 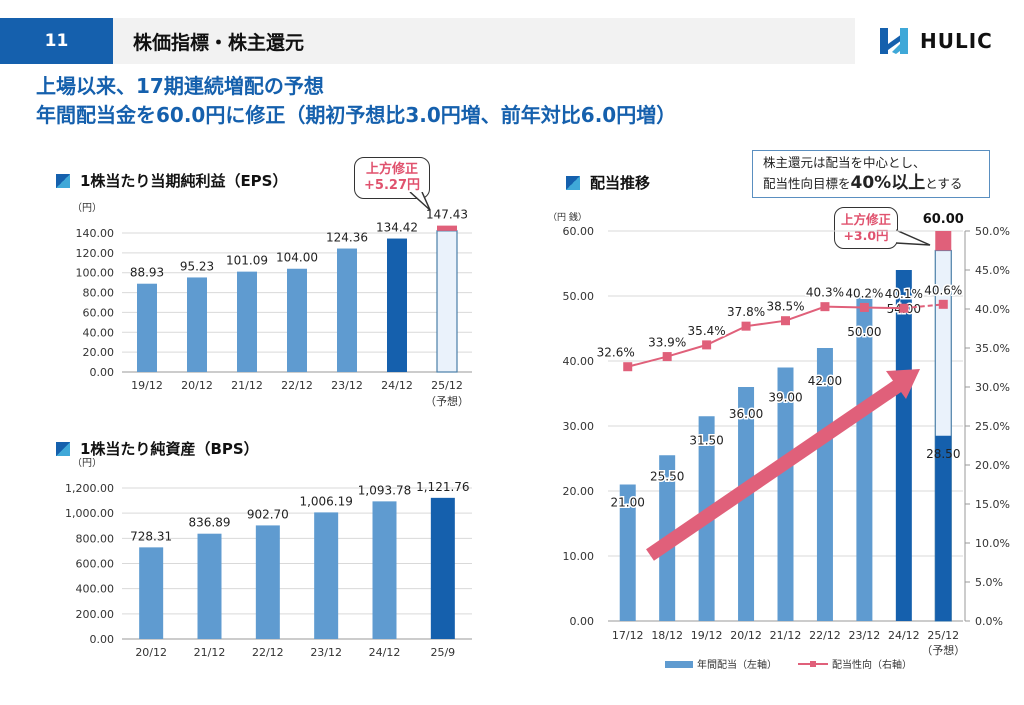 What do you see at coordinates (864, 332) in the screenshot?
I see `bar-value-label: 50.00` at bounding box center [864, 332].